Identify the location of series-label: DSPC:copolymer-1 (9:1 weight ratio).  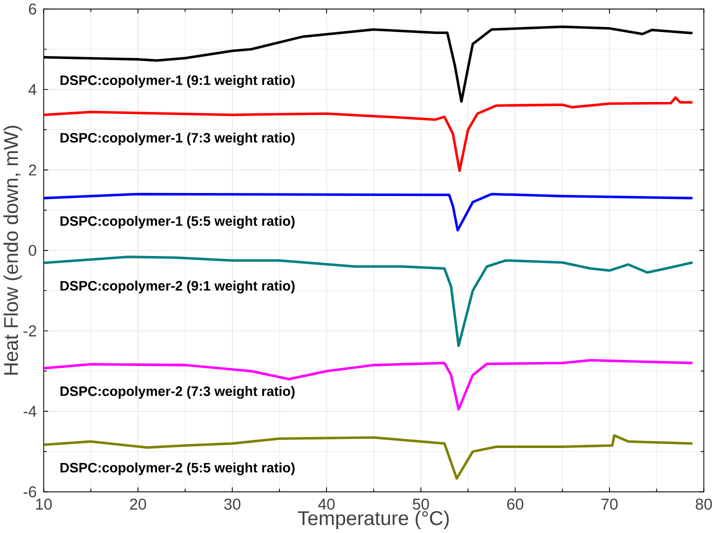
(177, 81).